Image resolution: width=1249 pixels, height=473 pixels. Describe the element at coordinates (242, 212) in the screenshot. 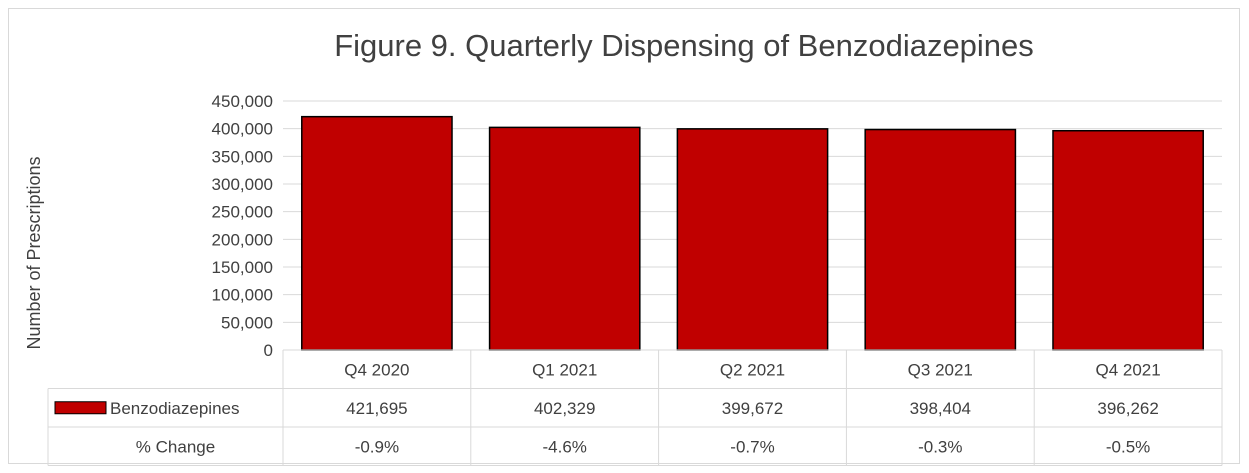

I see `y-tick-label: 250,000` at that location.